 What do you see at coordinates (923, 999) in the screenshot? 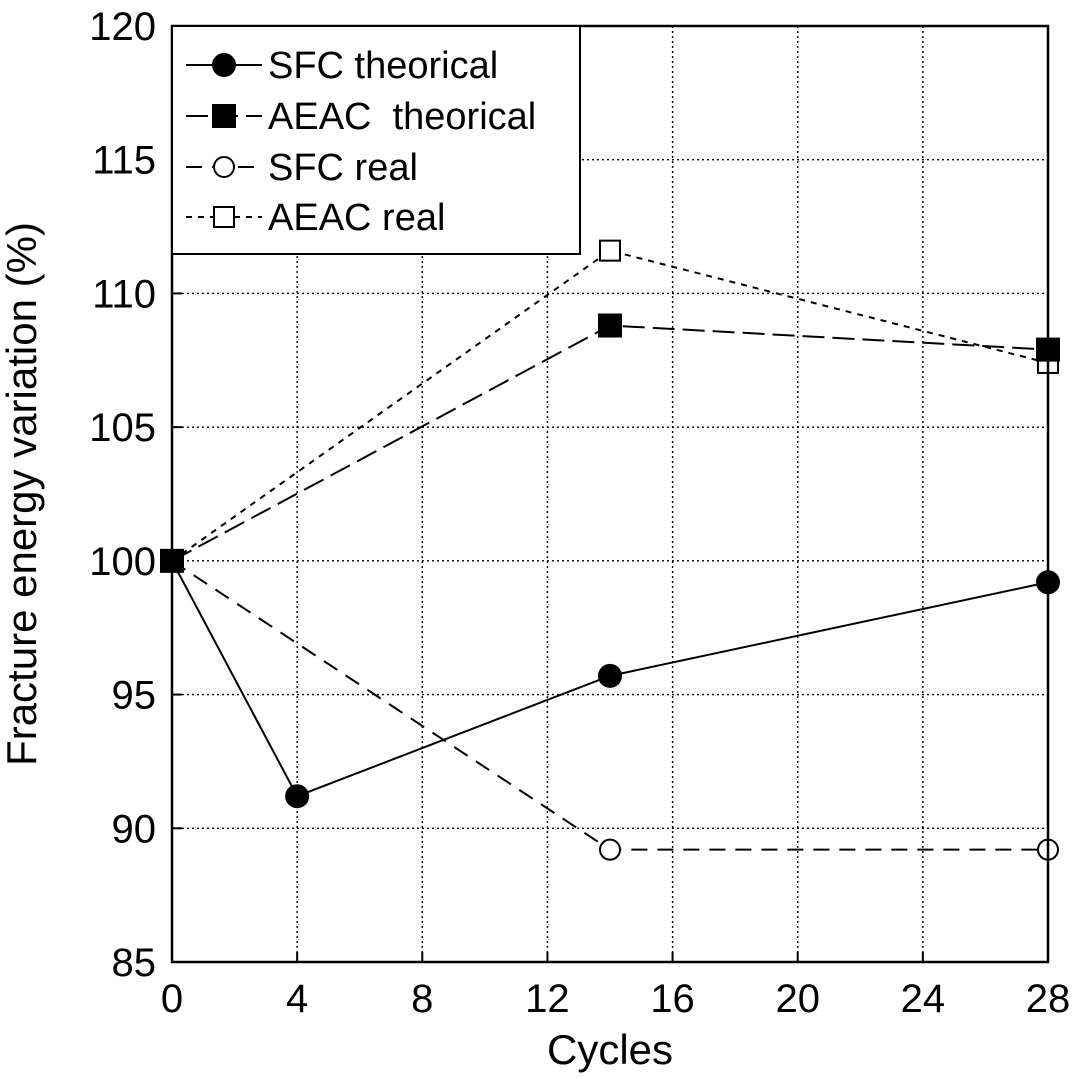
I see `x-tick-label: 24` at bounding box center [923, 999].